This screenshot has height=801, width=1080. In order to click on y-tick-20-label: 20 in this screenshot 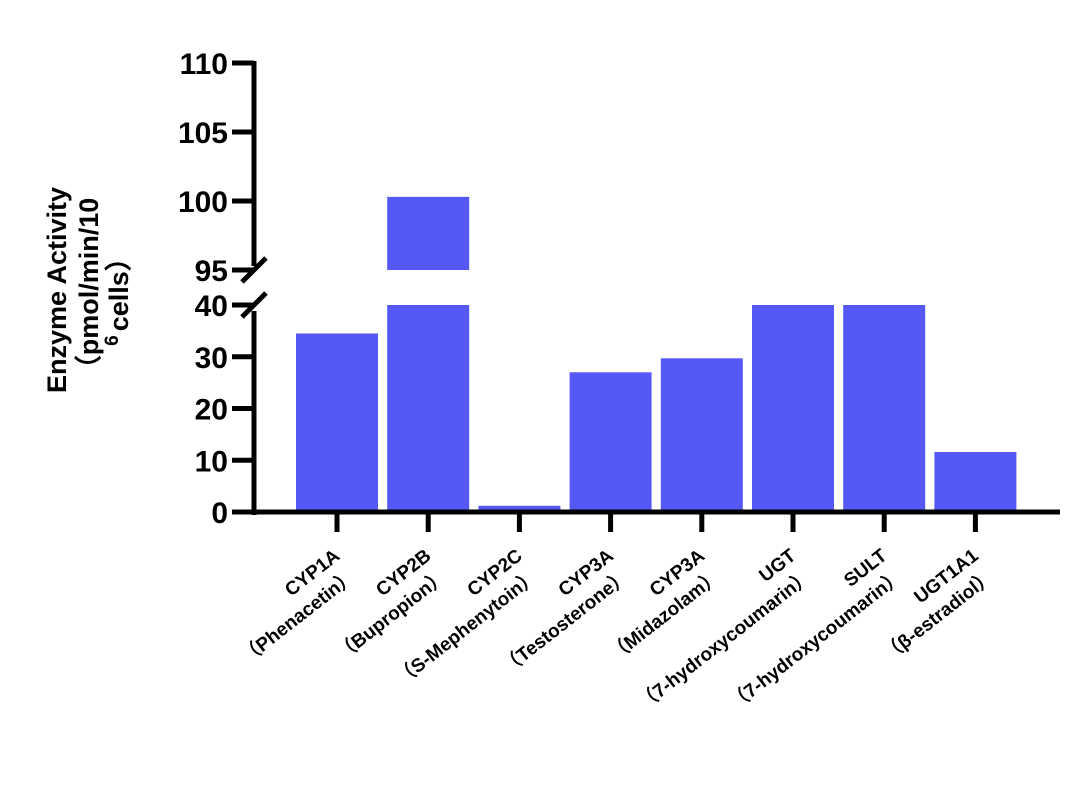, I will do `click(211, 410)`.